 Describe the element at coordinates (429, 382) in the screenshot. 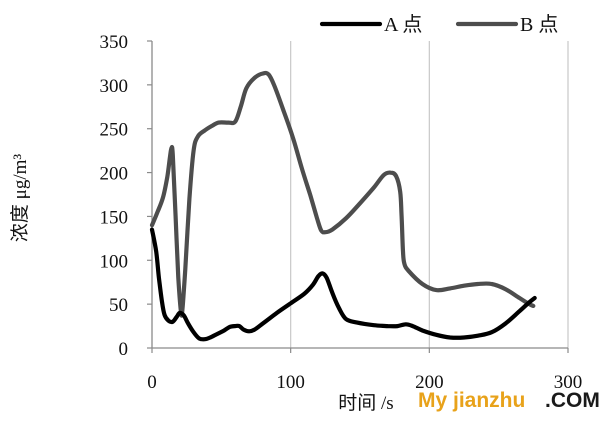

I see `x-tick-label-200: 200` at that location.